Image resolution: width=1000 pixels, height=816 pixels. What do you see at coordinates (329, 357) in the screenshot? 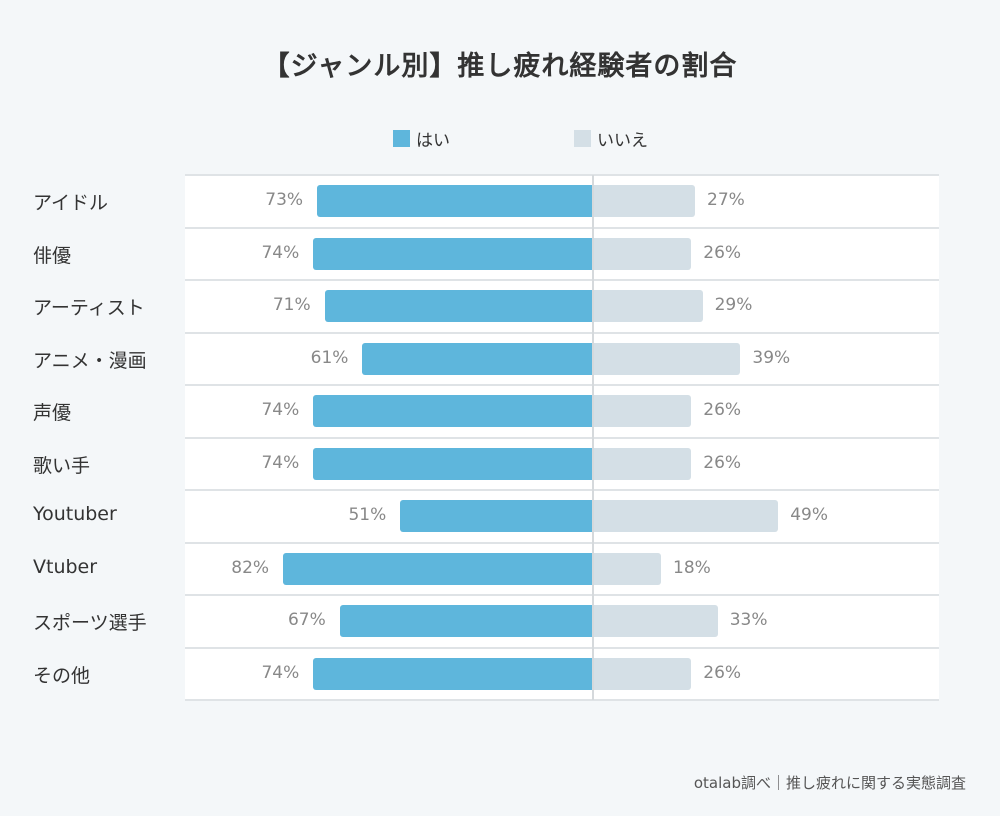
I see `value-label-yes: 61%` at bounding box center [329, 357].